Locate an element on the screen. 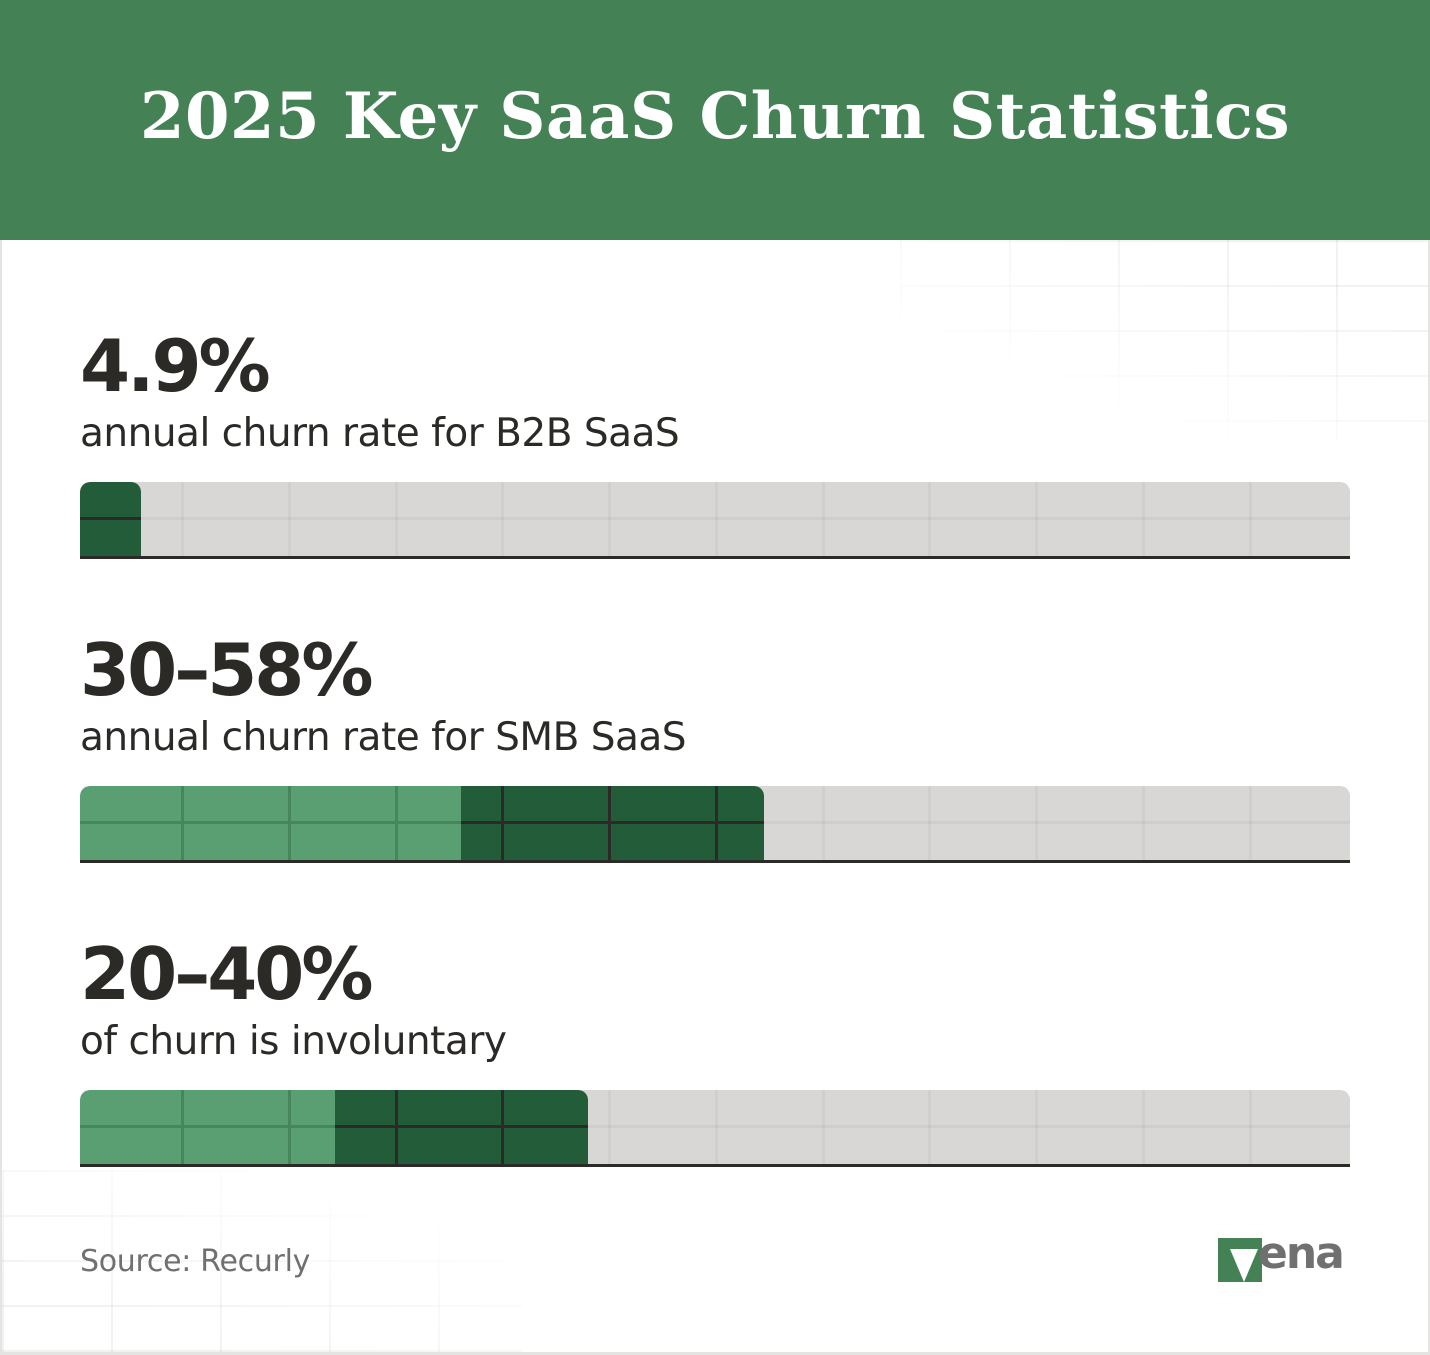  stat-label: annual churn rate for SMB SaaS is located at coordinates (383, 737).